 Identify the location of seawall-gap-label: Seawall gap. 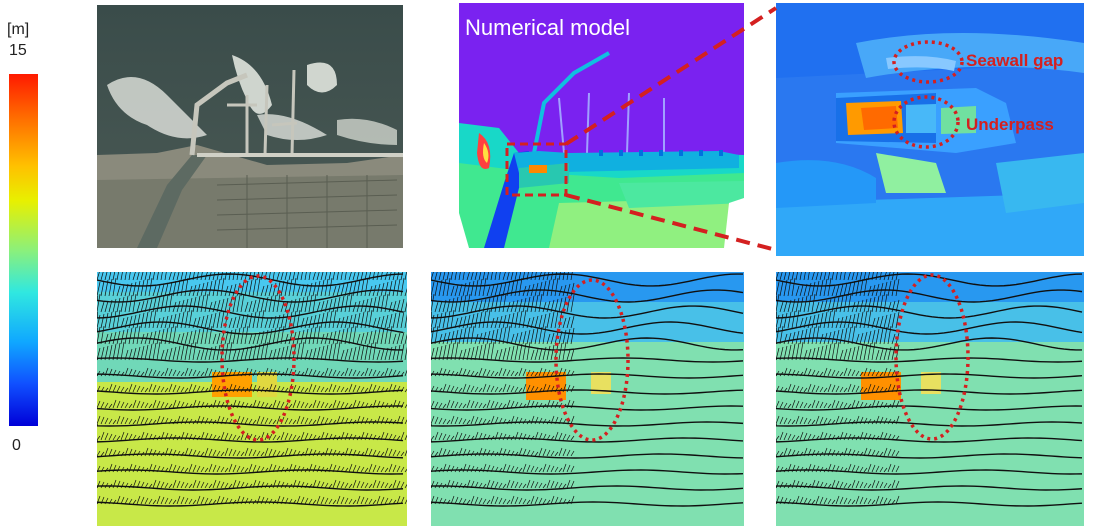
(1015, 60).